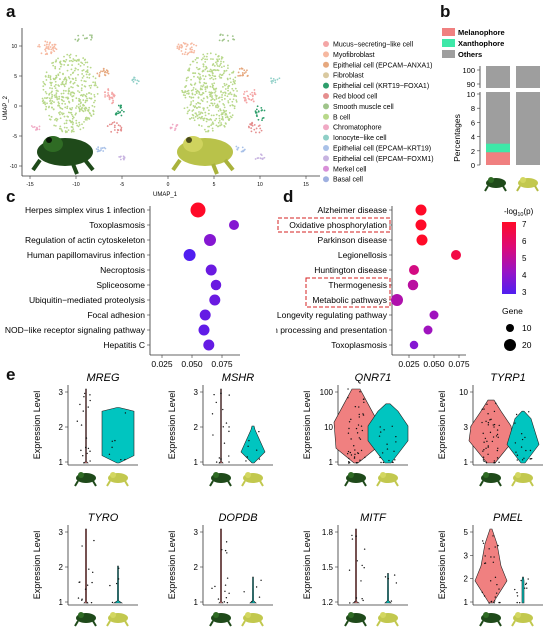  Describe the element at coordinates (466, 602) in the screenshot. I see `violin-ytick-label: 1` at that location.